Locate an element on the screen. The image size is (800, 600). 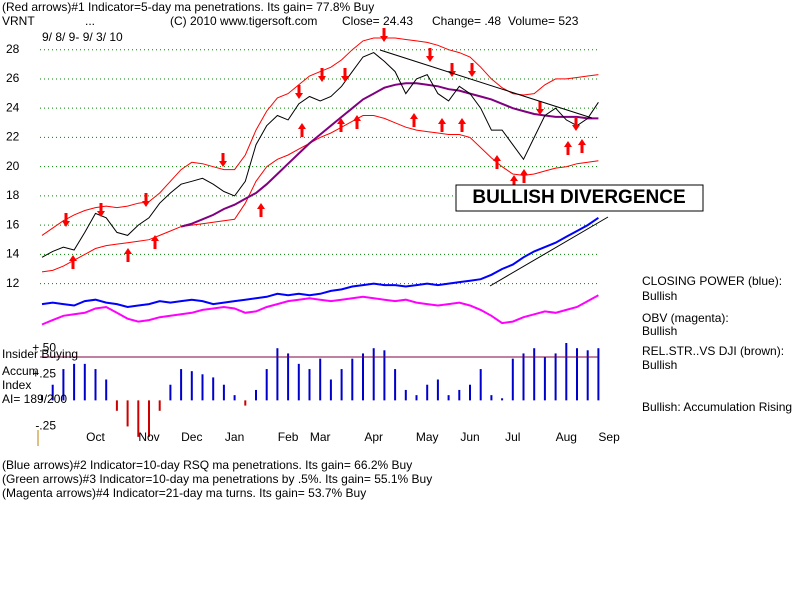
y-tick-label: 14 is located at coordinates (13, 254).